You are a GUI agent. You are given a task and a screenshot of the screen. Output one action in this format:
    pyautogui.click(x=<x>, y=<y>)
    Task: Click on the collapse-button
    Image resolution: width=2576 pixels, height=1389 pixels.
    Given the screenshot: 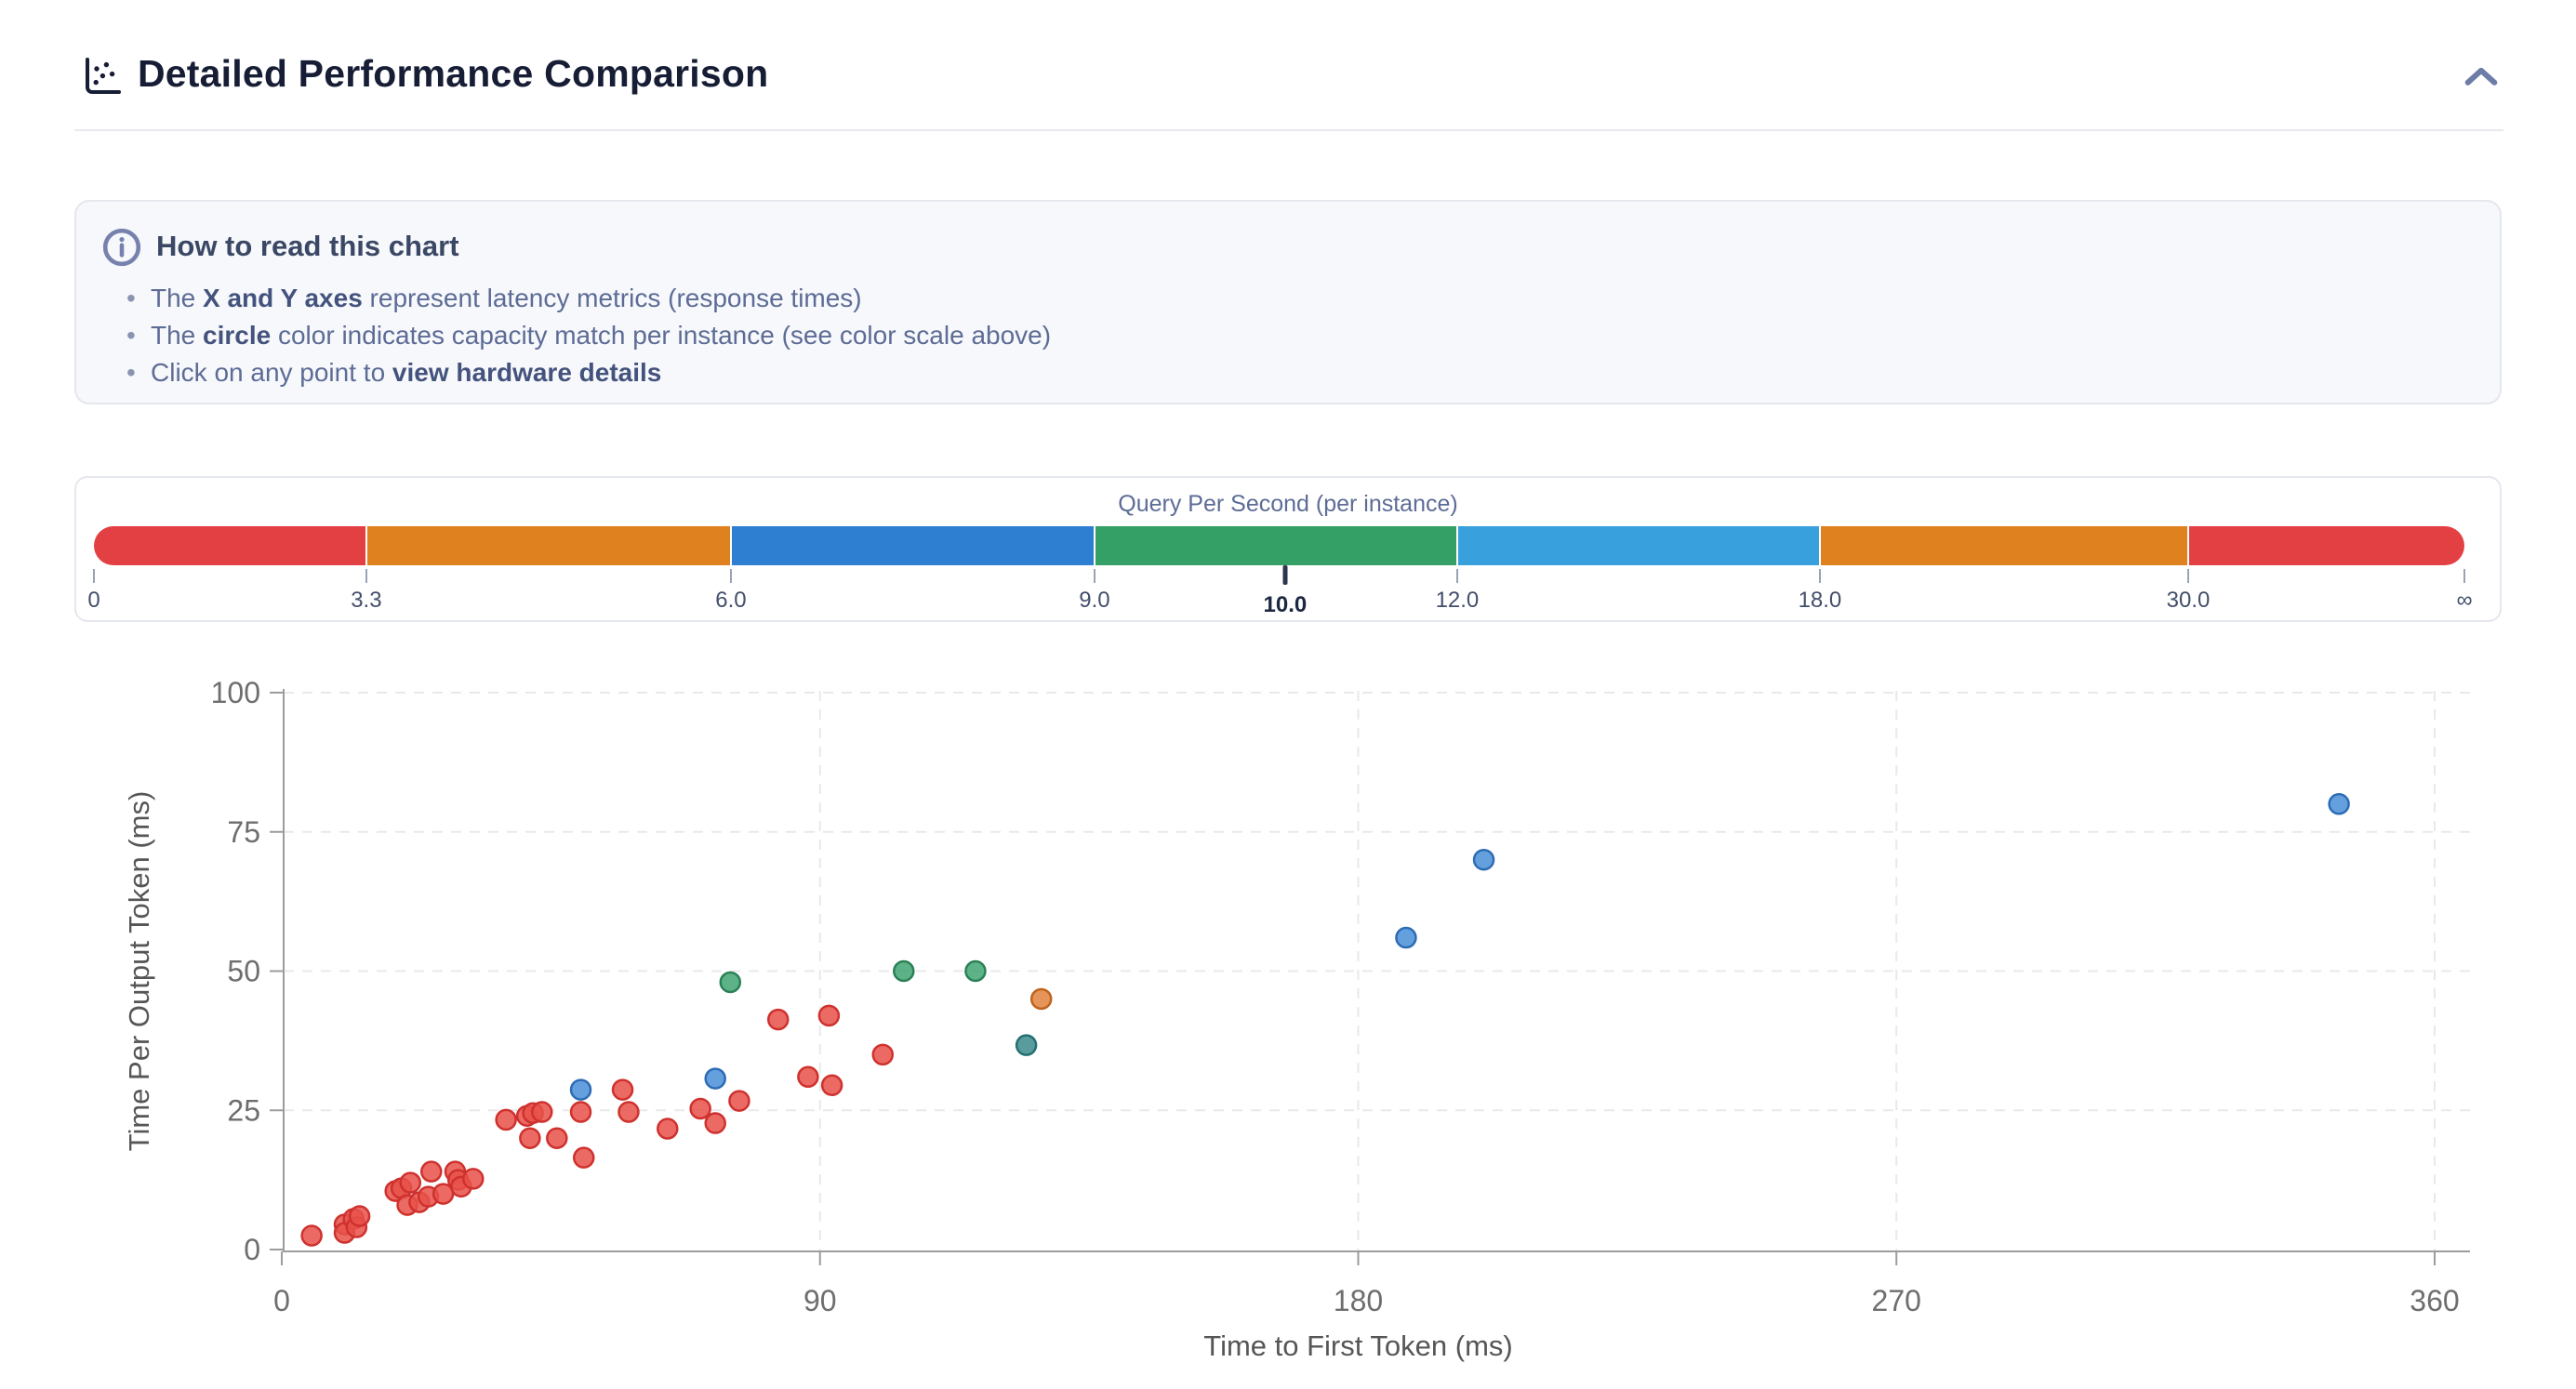 What is the action you would take?
    pyautogui.click(x=2481, y=78)
    